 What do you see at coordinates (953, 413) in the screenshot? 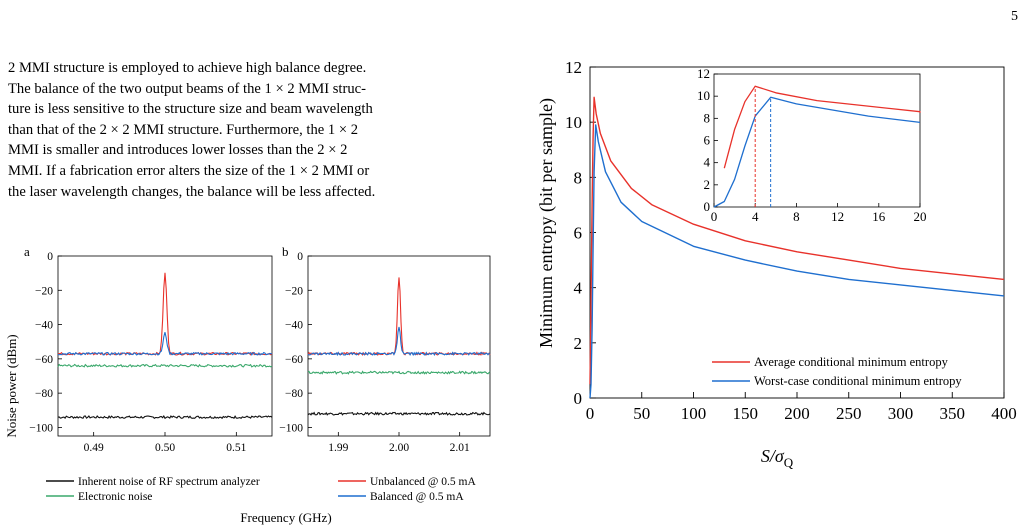
I see `x-tick-label: 350` at bounding box center [953, 413].